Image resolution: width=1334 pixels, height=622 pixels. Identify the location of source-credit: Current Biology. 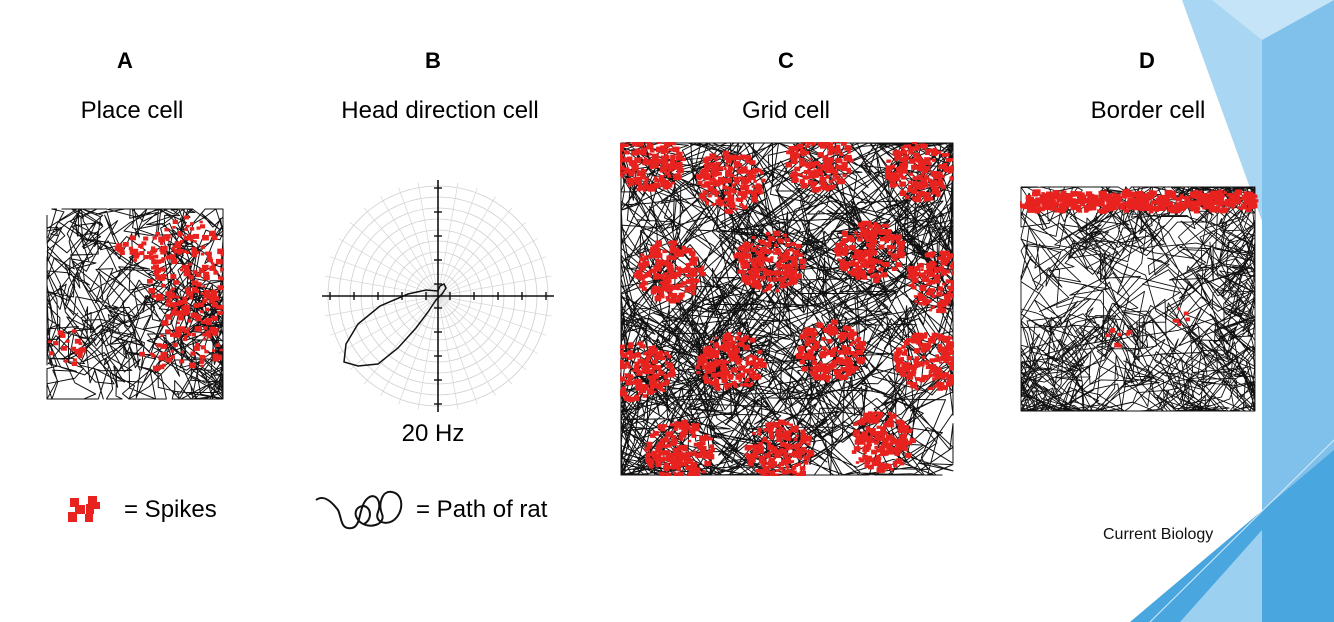
(1158, 534).